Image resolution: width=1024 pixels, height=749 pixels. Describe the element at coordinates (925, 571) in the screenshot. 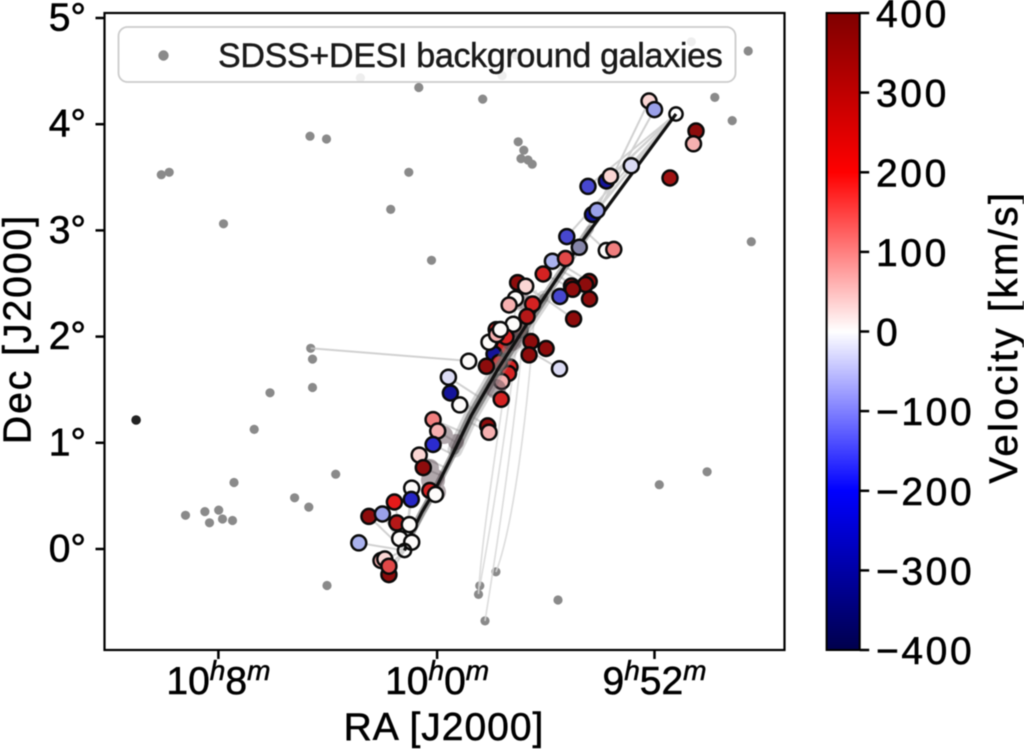

I see `svg-text: −300` at that location.